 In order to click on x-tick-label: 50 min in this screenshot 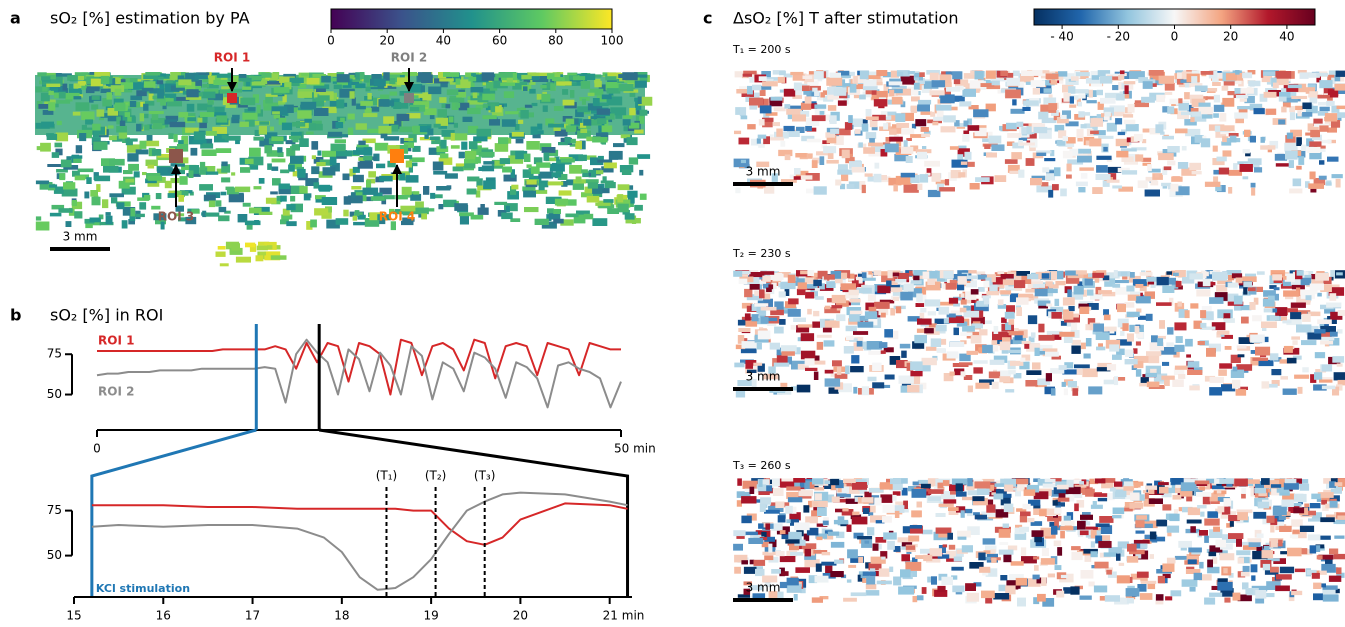, I will do `click(635, 449)`.